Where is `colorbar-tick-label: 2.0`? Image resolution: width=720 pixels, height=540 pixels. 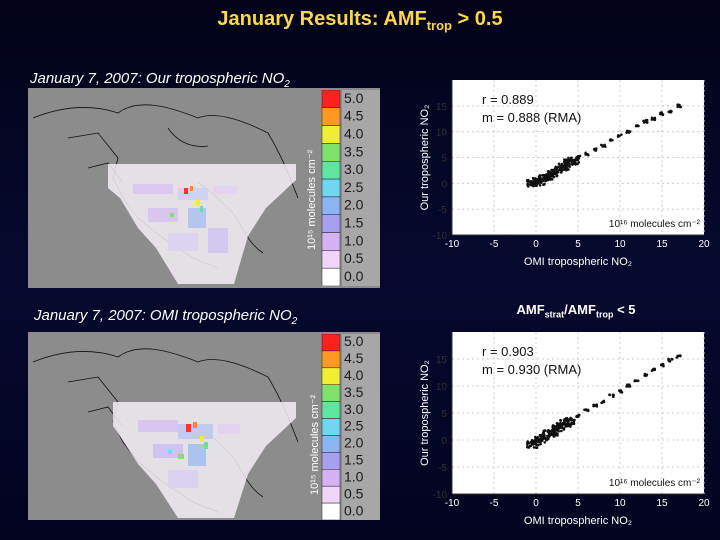
colorbar-tick-label: 2.0 is located at coordinates (354, 205).